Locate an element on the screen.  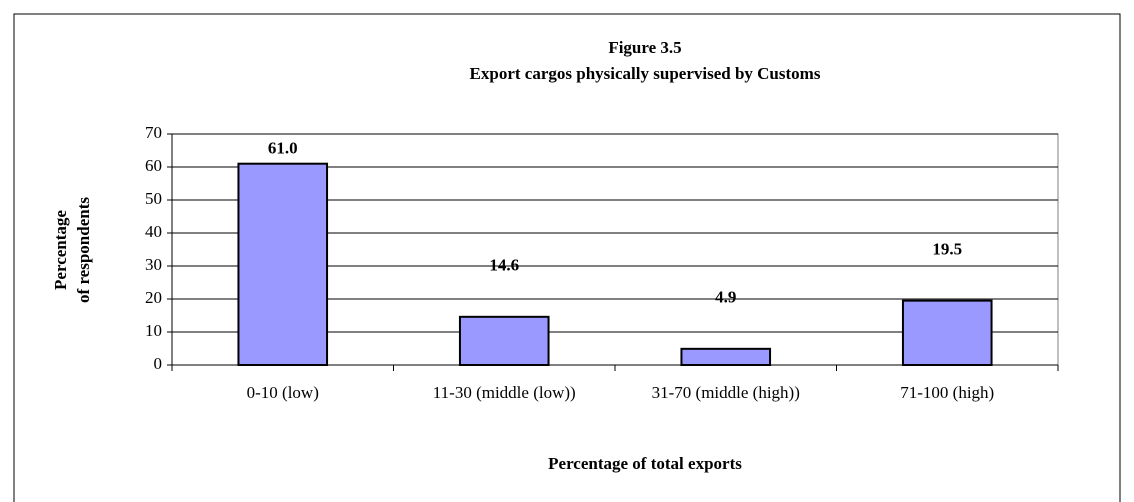
x-tick-label: 0-10 (low) is located at coordinates (283, 392).